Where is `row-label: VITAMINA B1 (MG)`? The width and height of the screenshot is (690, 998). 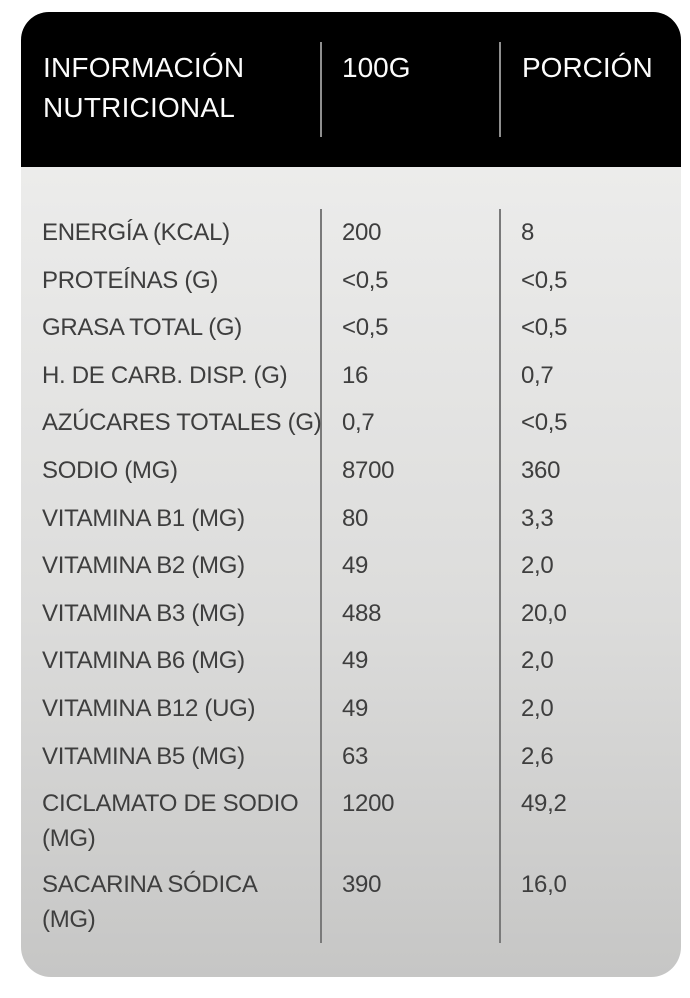 row-label: VITAMINA B1 (MG) is located at coordinates (143, 518).